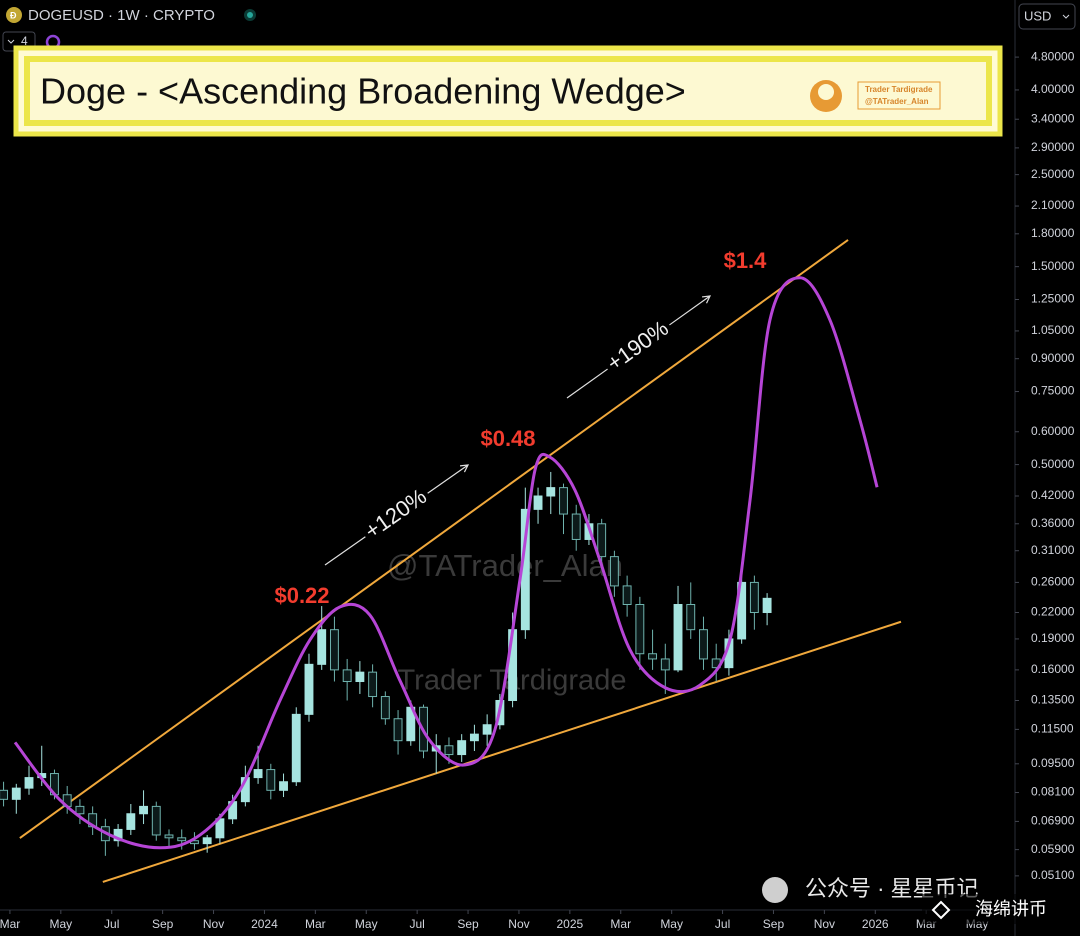  I want to click on y-tick-label: 0.08100, so click(1053, 792).